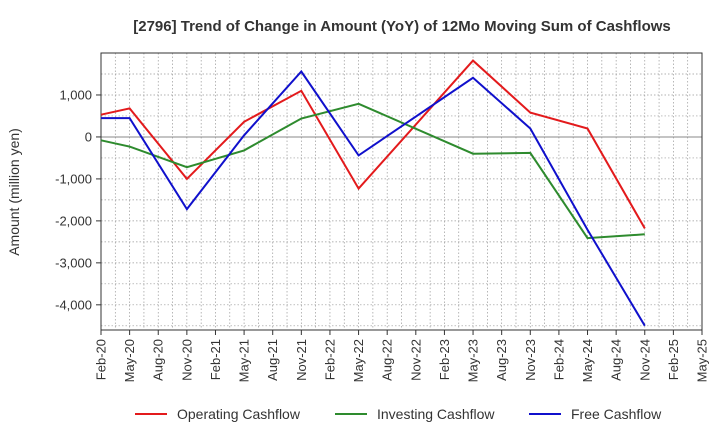  Describe the element at coordinates (215, 359) in the screenshot. I see `x-tick-label: Feb-21` at that location.